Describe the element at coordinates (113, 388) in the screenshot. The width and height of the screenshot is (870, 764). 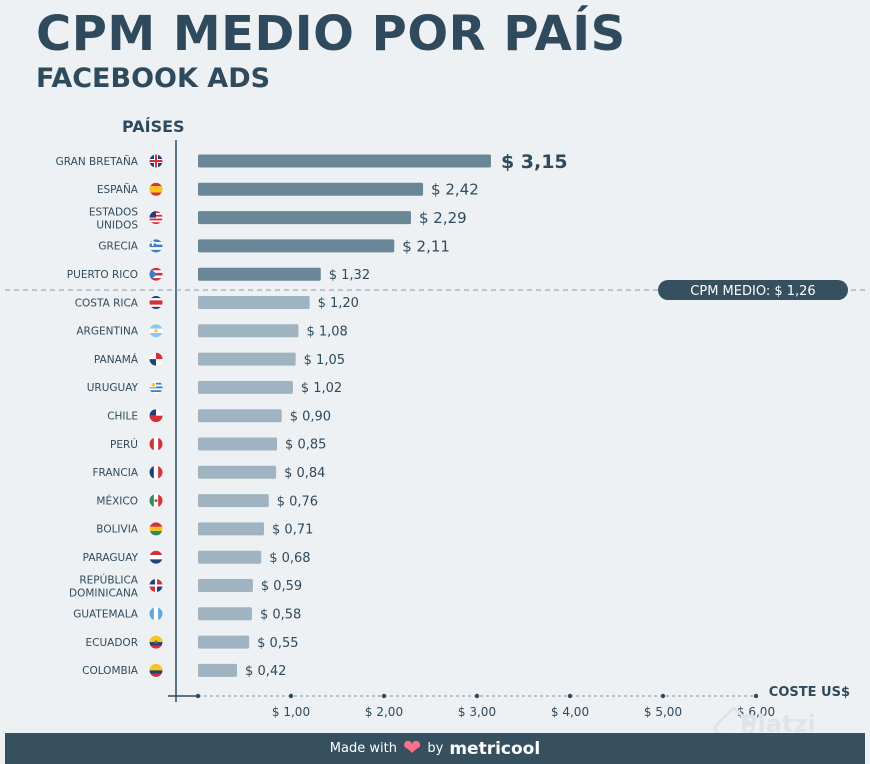
I see `category-label: URUGUAY` at that location.